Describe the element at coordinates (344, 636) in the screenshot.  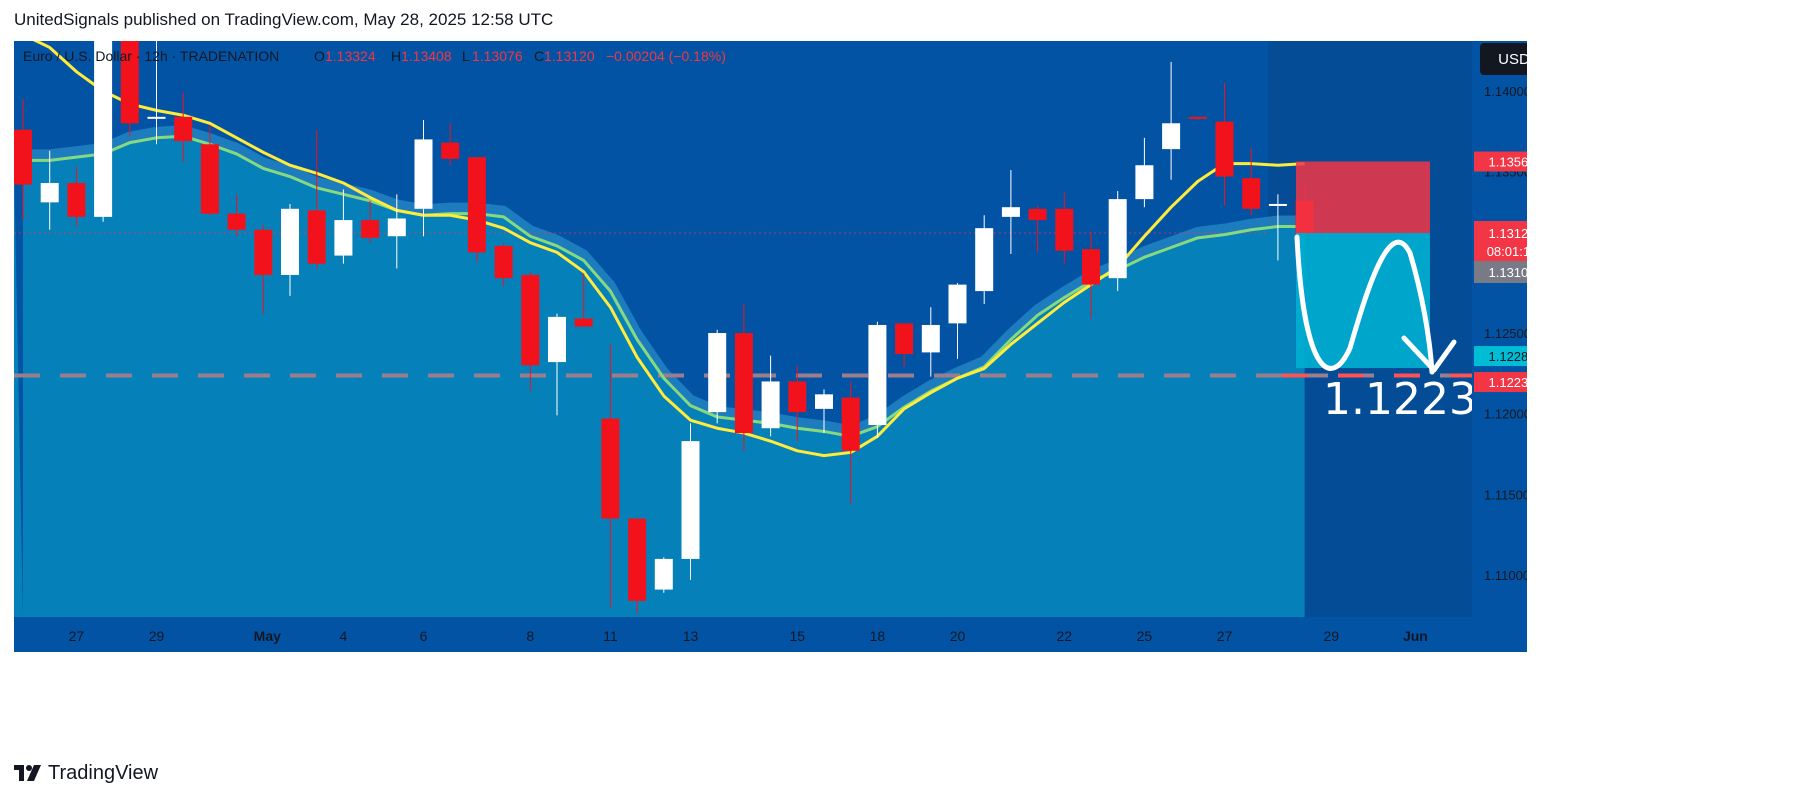
I see `x-tick-label: 4` at that location.